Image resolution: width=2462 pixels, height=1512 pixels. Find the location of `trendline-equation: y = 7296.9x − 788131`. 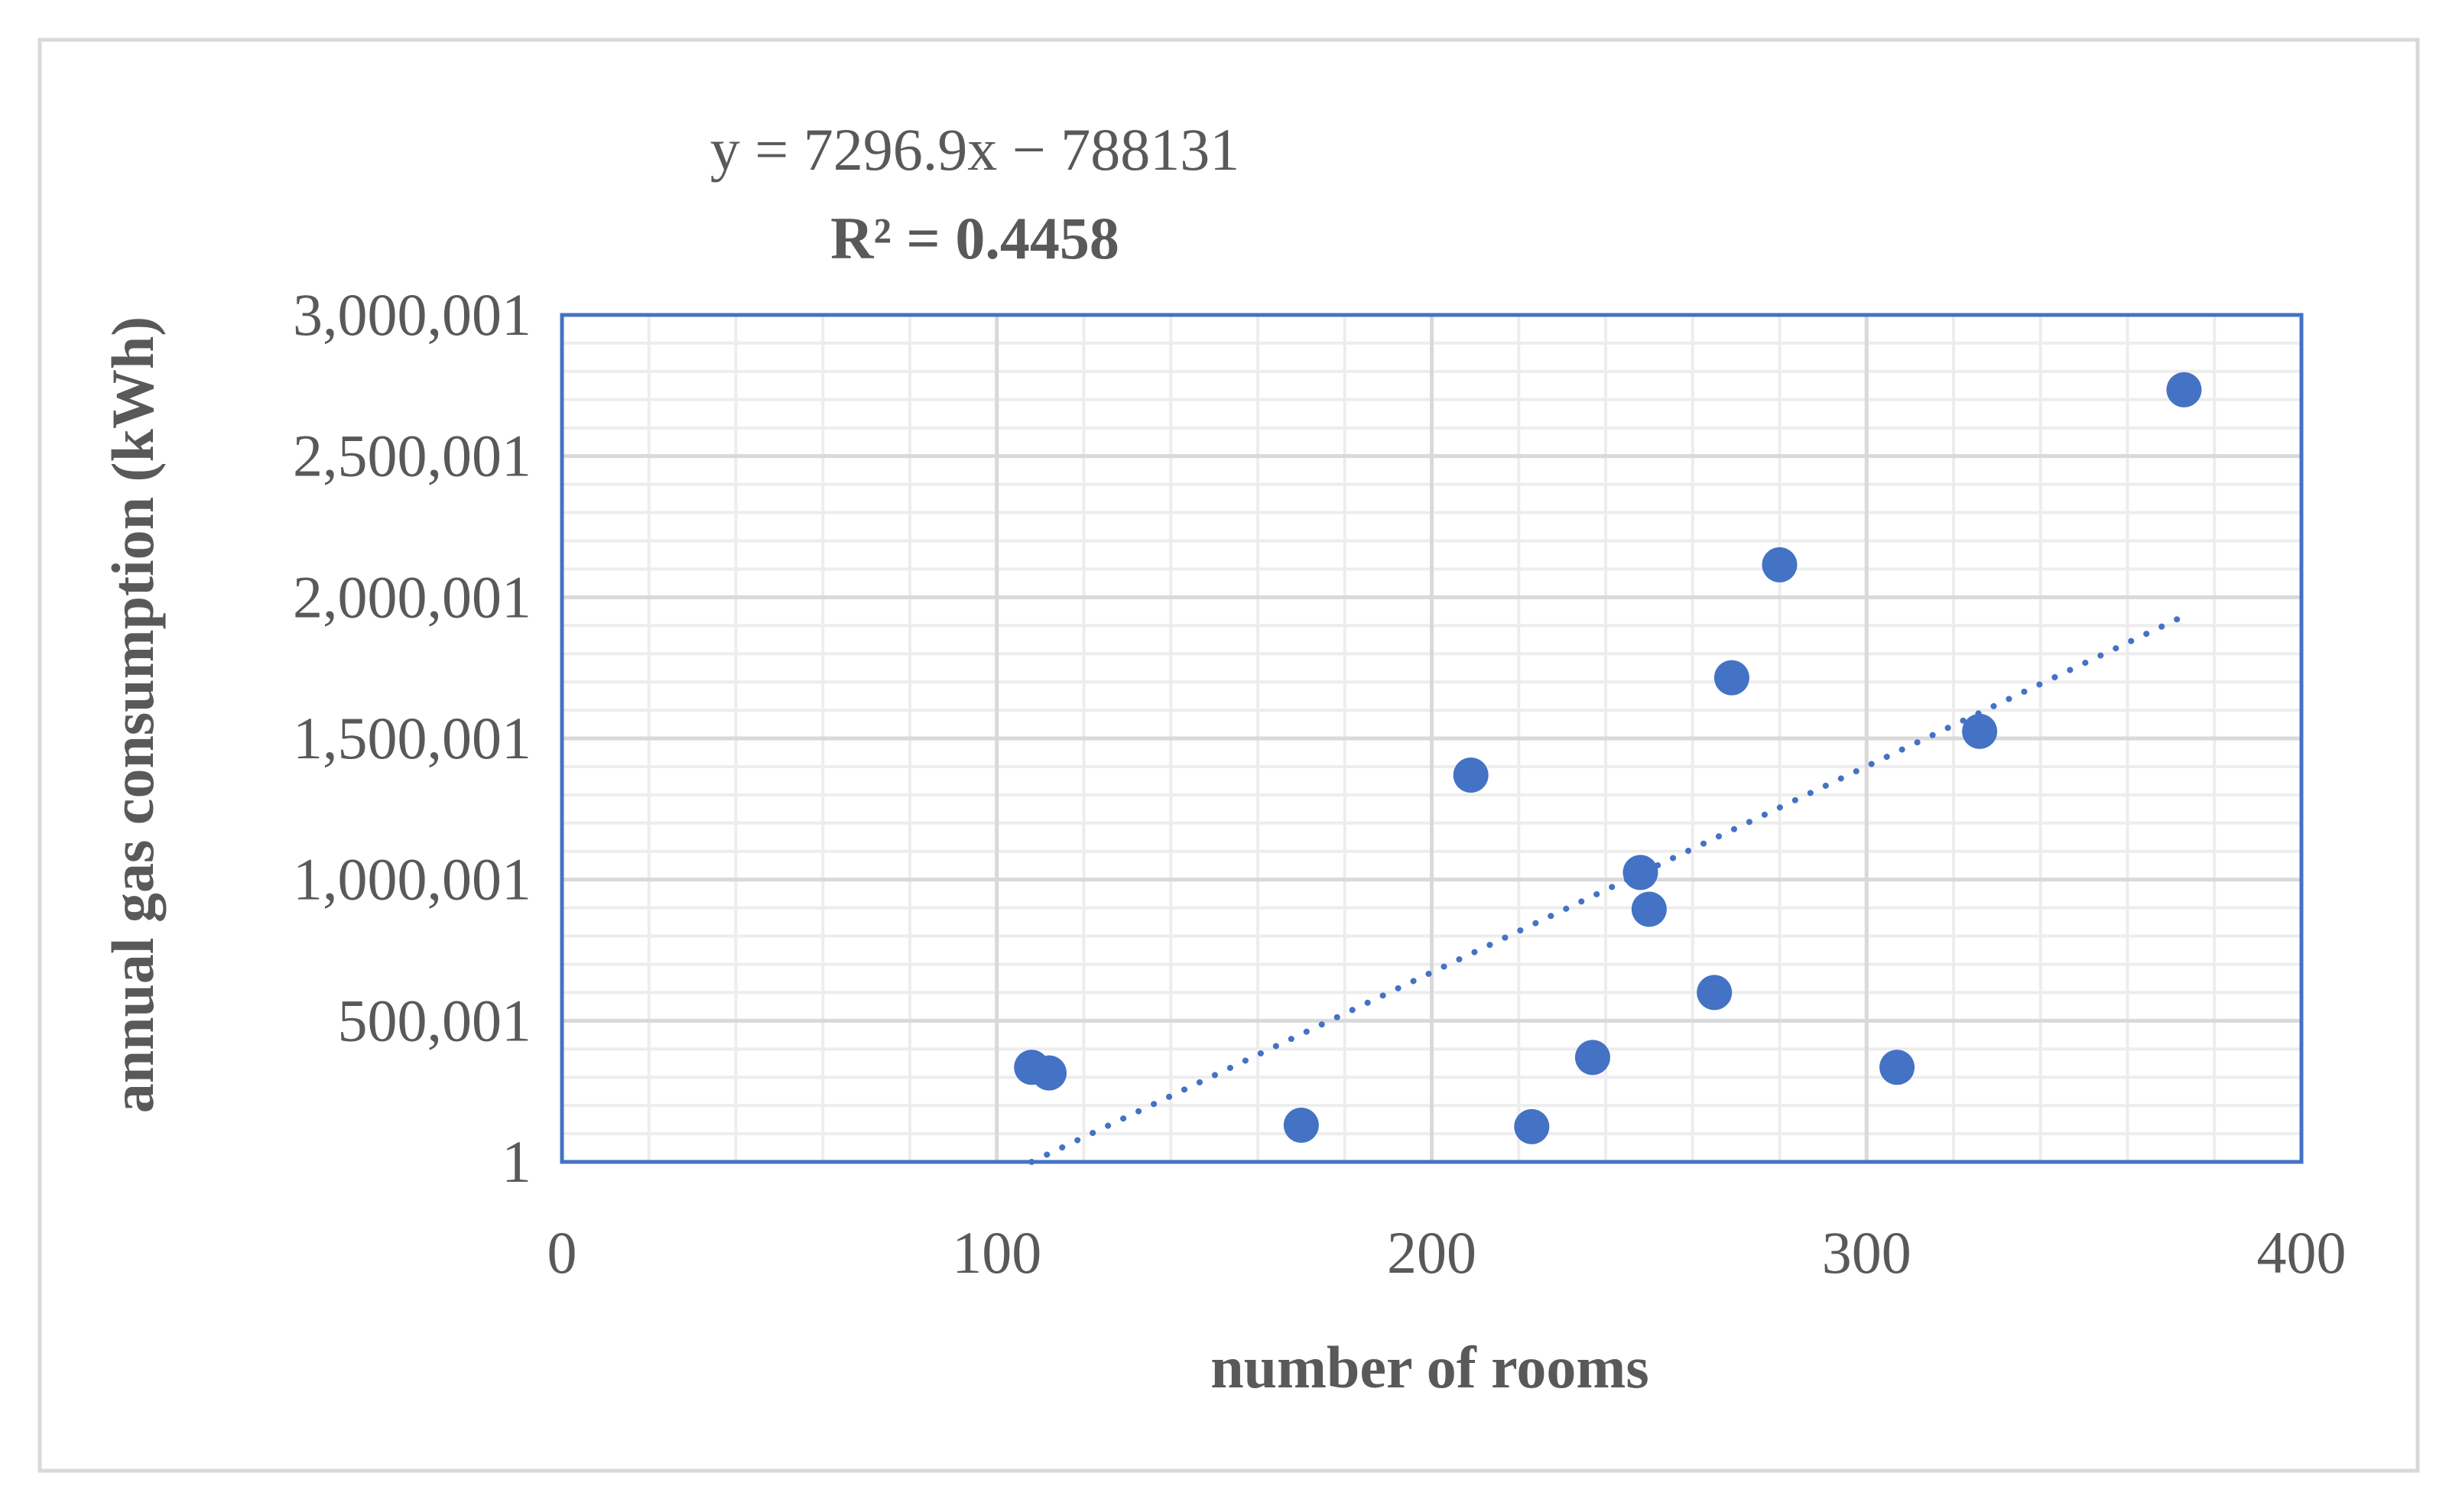

trendline-equation: y = 7296.9x − 788131 is located at coordinates (975, 149).